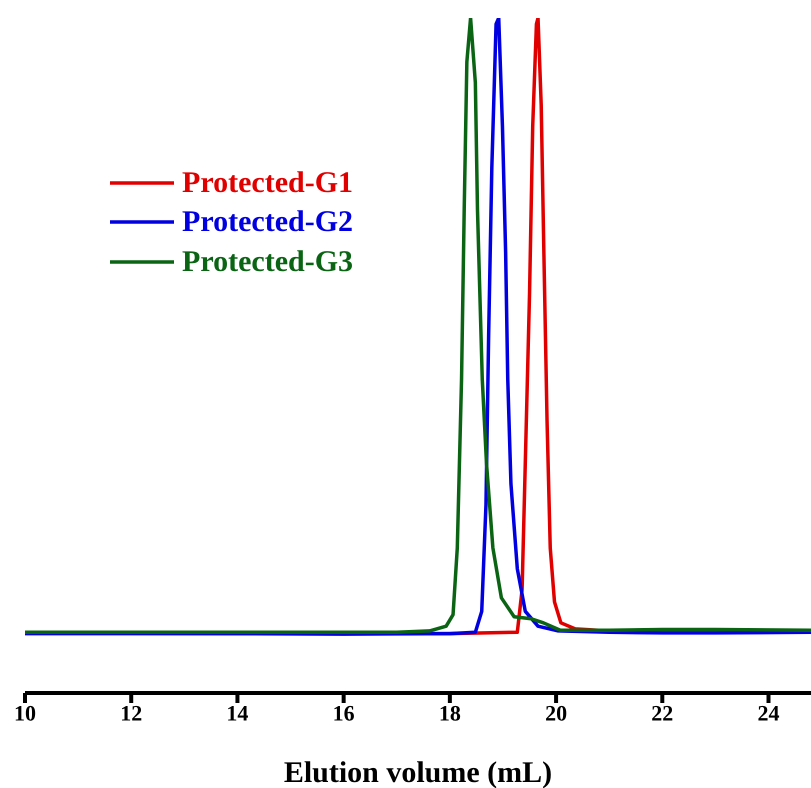 This screenshot has width=811, height=788. Describe the element at coordinates (131, 713) in the screenshot. I see `x-tick-label: 12` at that location.